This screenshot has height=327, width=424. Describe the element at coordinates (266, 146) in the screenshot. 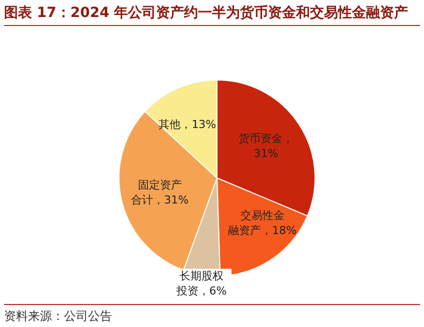

I see `slice-label: 货币资金，31%` at that location.